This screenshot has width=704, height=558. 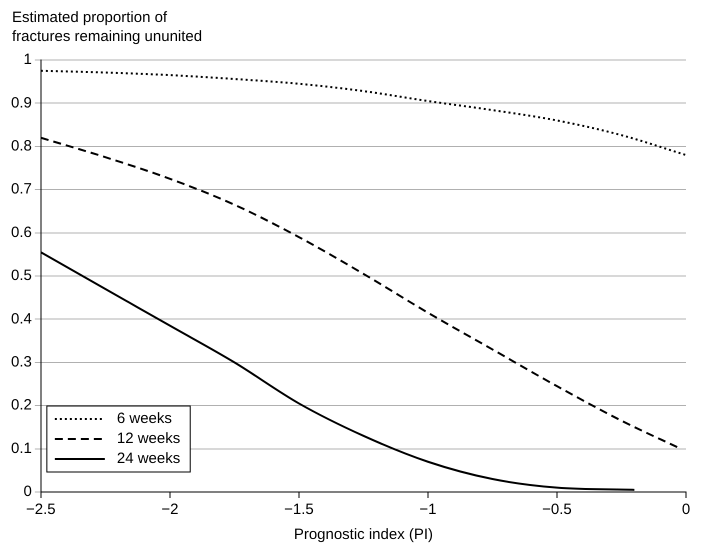 What do you see at coordinates (169, 509) in the screenshot?
I see `x-tick-label: −2` at bounding box center [169, 509].